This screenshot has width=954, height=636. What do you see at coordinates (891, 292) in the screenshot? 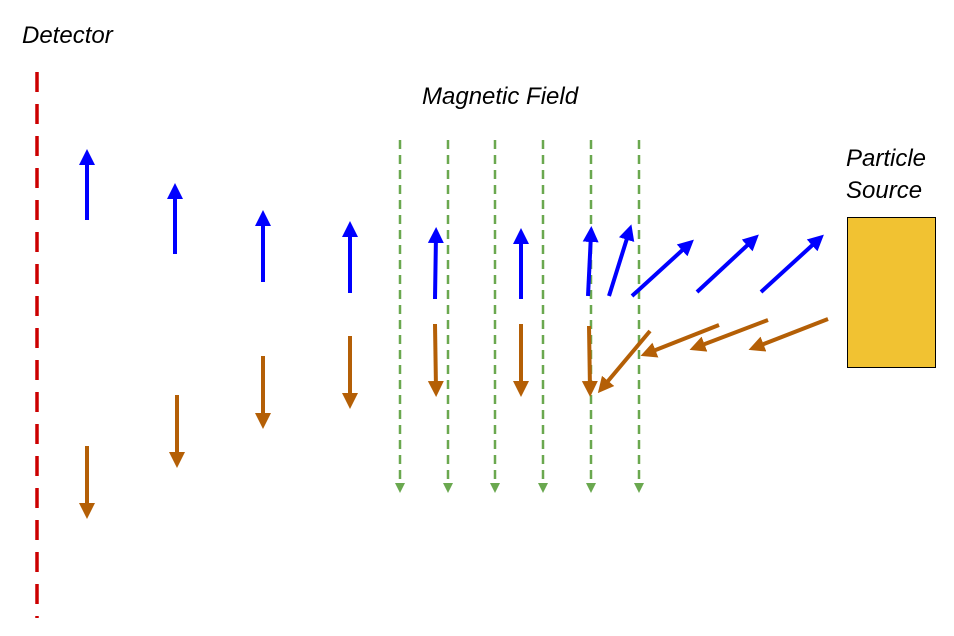
I see `particle-source-box` at bounding box center [891, 292].